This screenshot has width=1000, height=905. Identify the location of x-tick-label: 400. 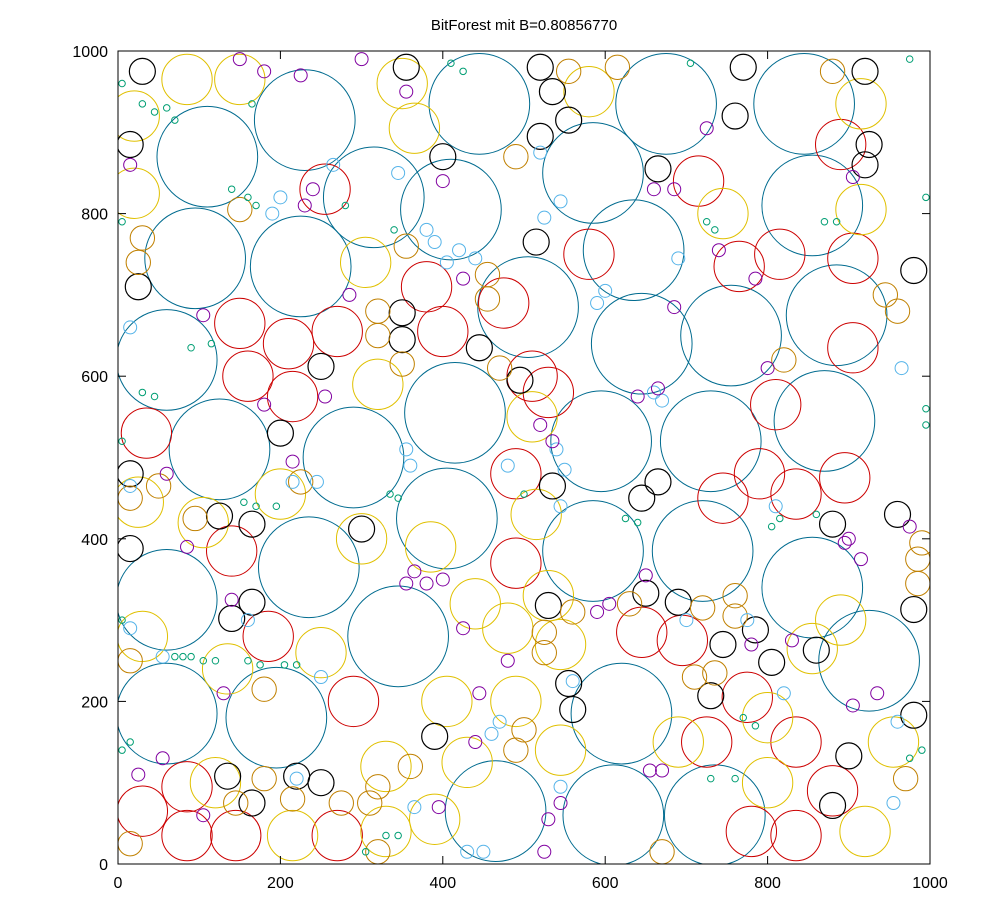
(442, 883).